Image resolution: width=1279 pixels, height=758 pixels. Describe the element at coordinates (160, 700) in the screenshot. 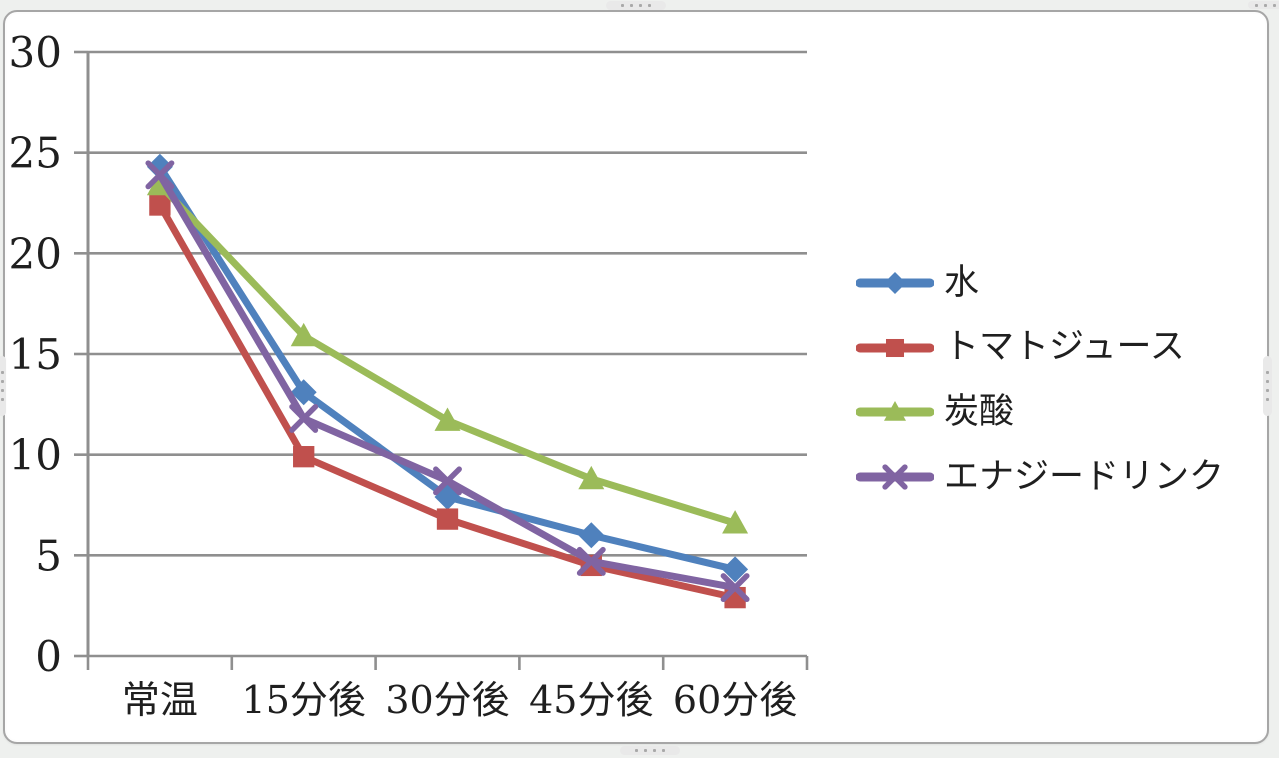

I see `x-axis-category-label: 常温` at that location.